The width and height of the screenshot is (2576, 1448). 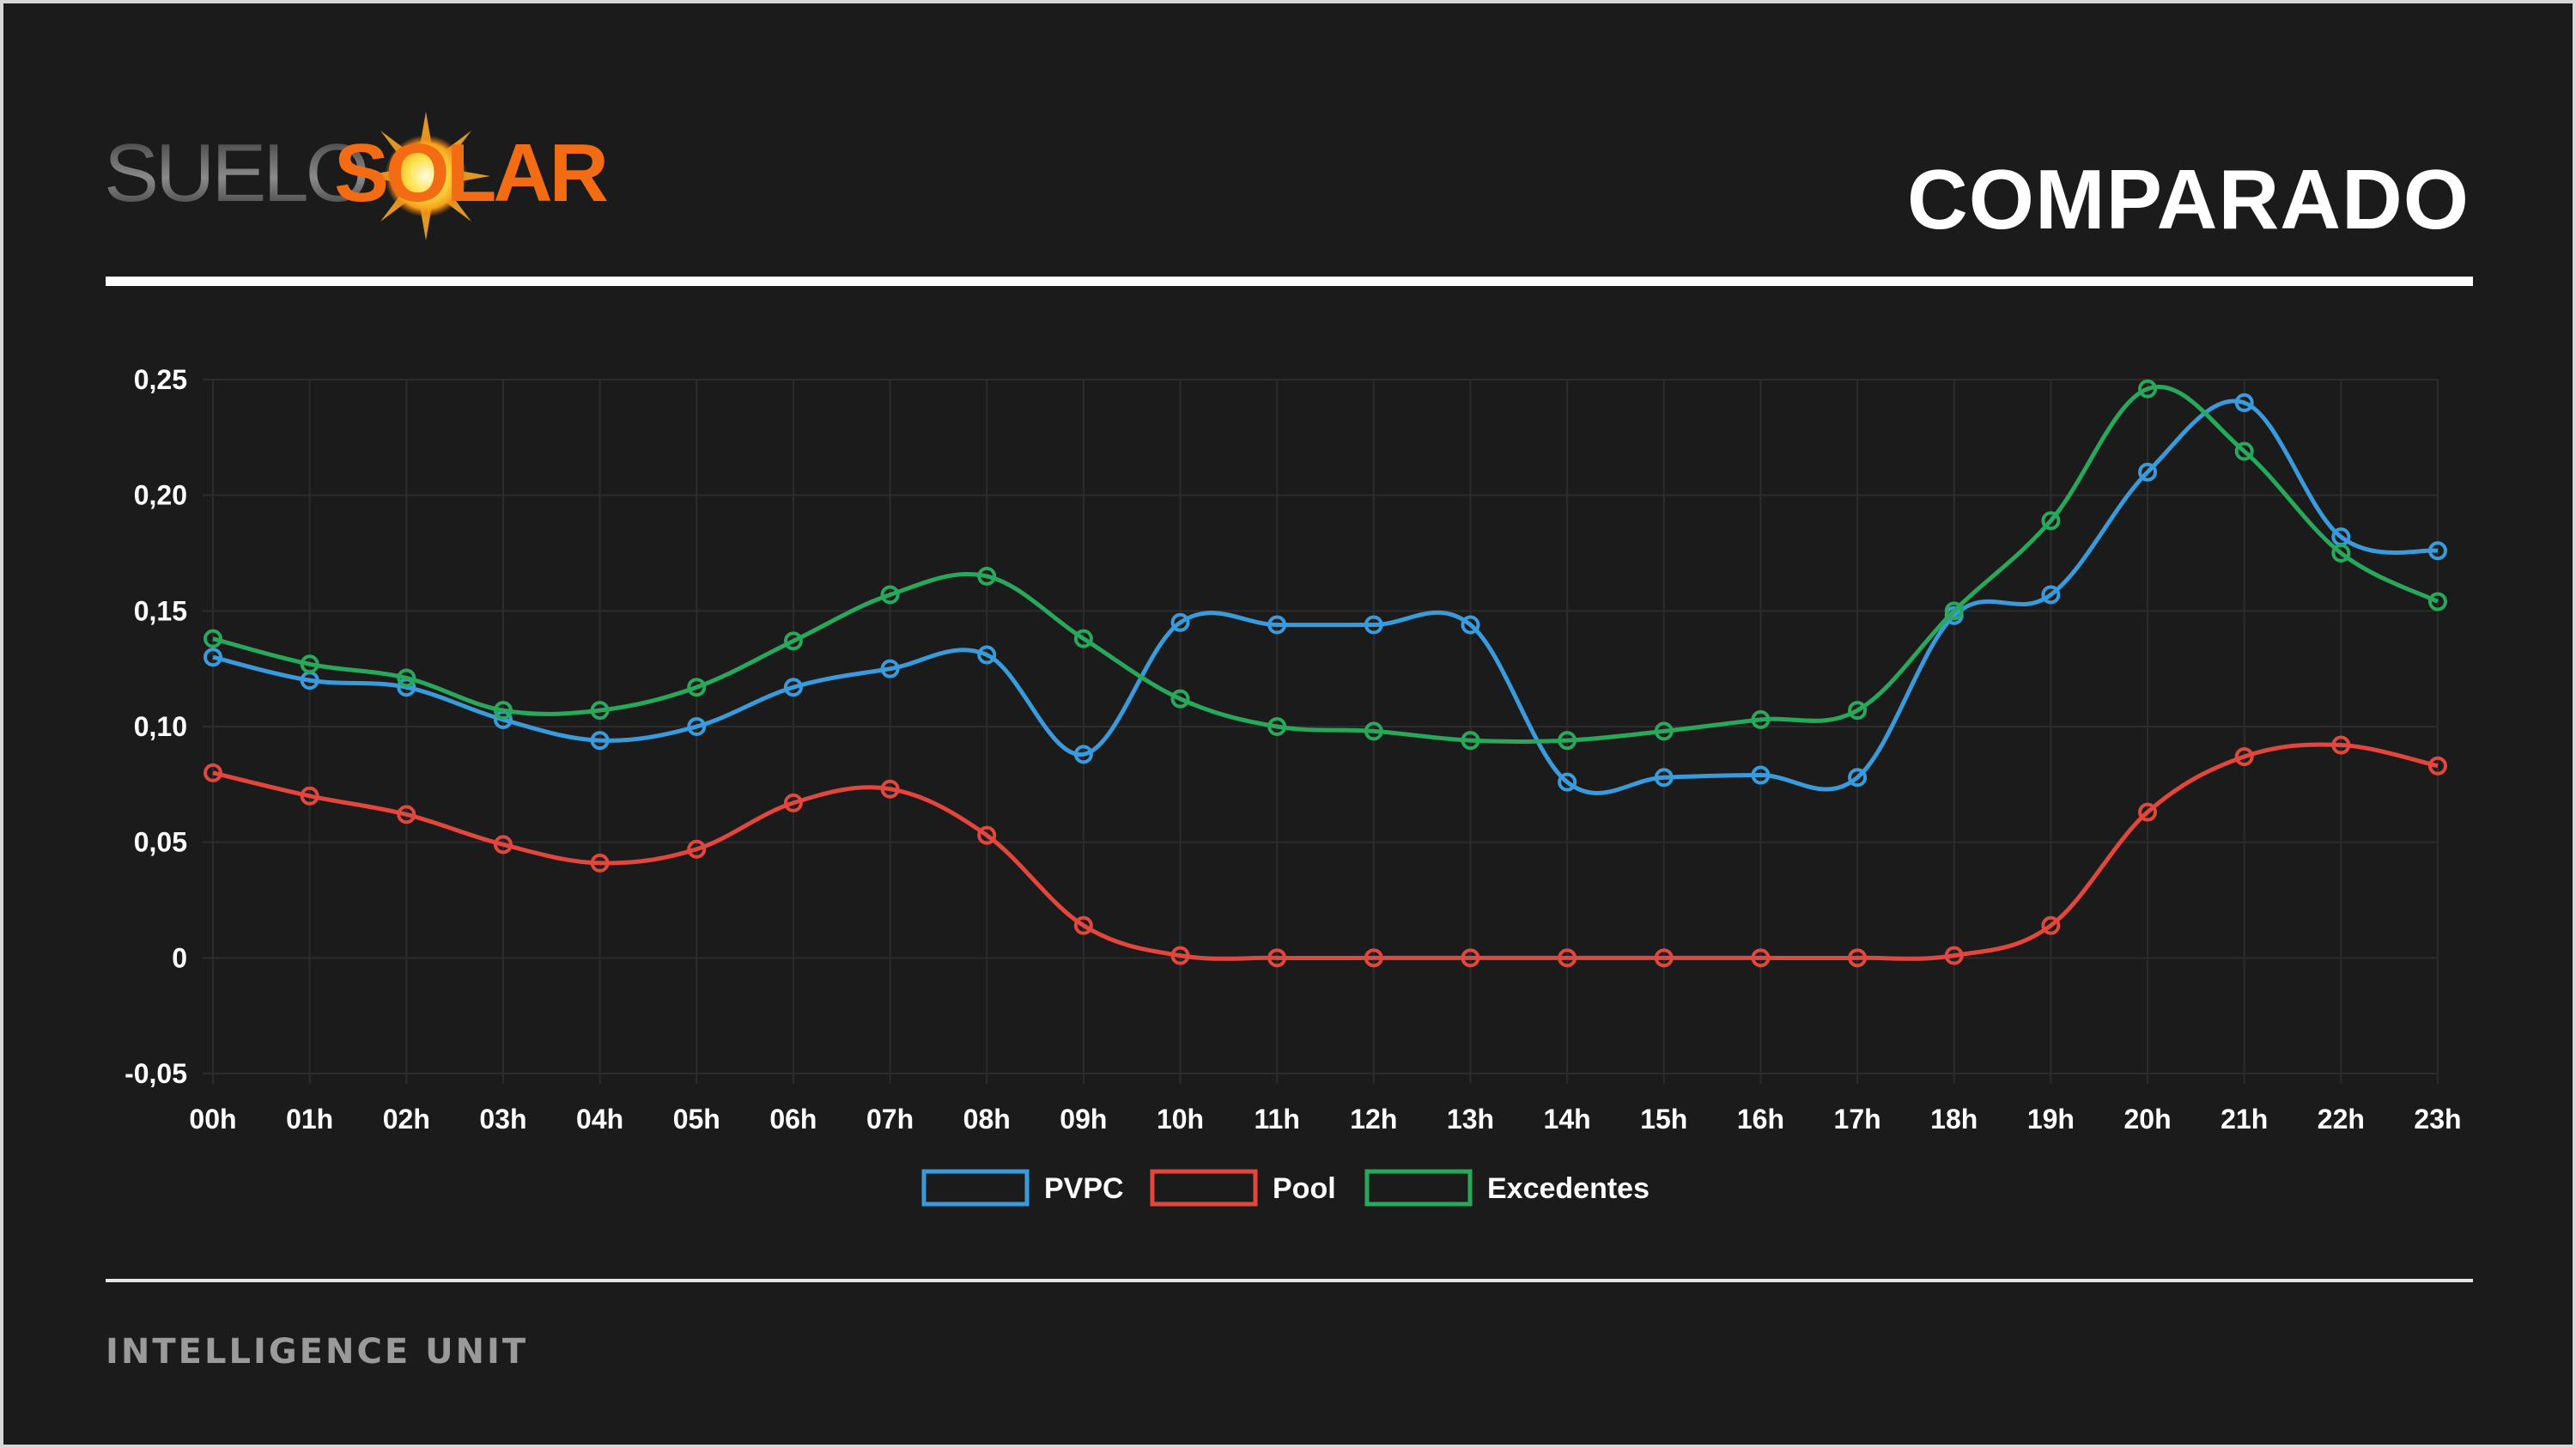 I want to click on legend-label-pvpc: PVPC, so click(x=1084, y=1188).